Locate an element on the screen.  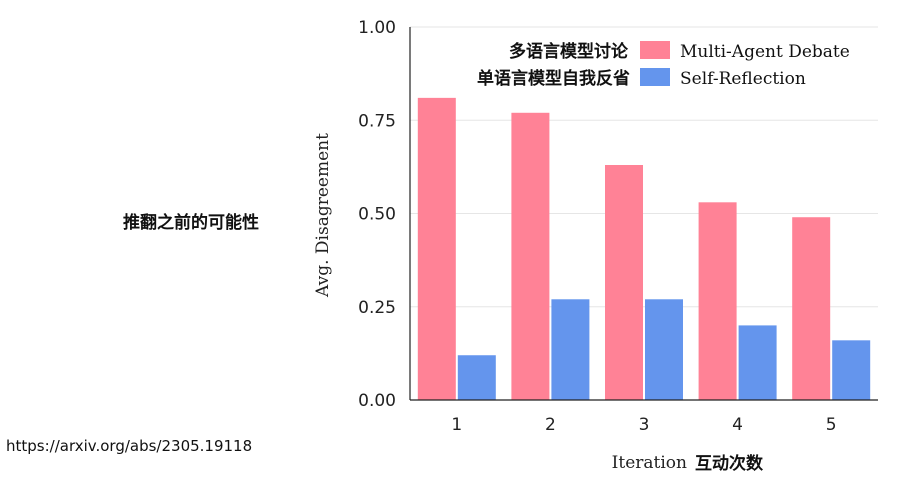
y-tick-label: 0.00 is located at coordinates (377, 401).